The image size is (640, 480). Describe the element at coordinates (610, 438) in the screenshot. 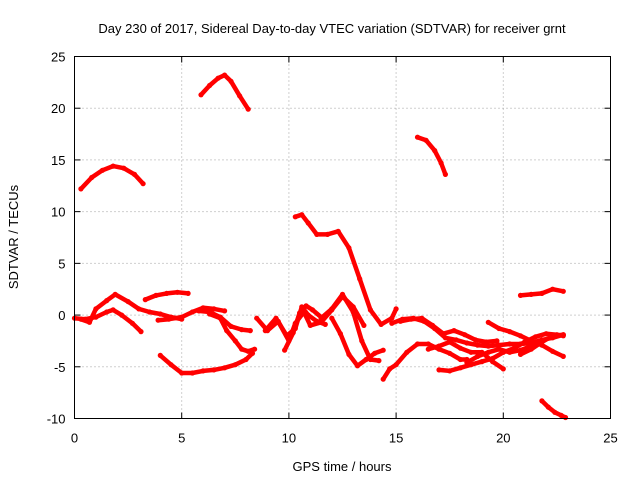

I see `x-tick-label: 25` at that location.